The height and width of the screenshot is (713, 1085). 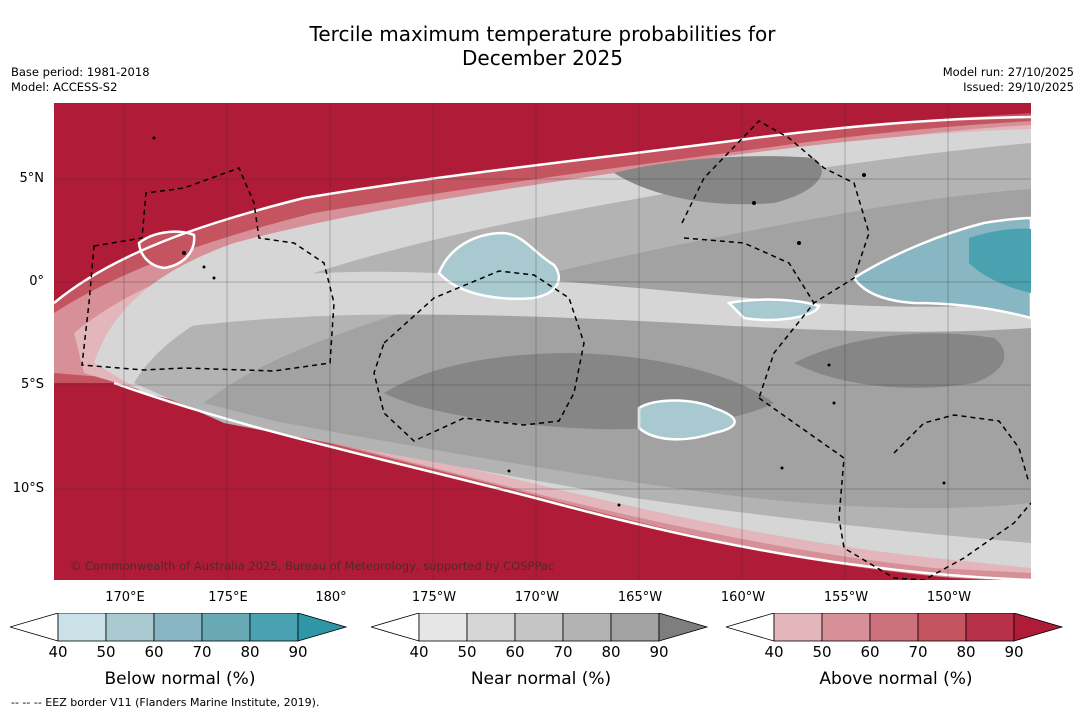 I want to click on below-normal-label: Below normal (%), so click(x=180, y=679).